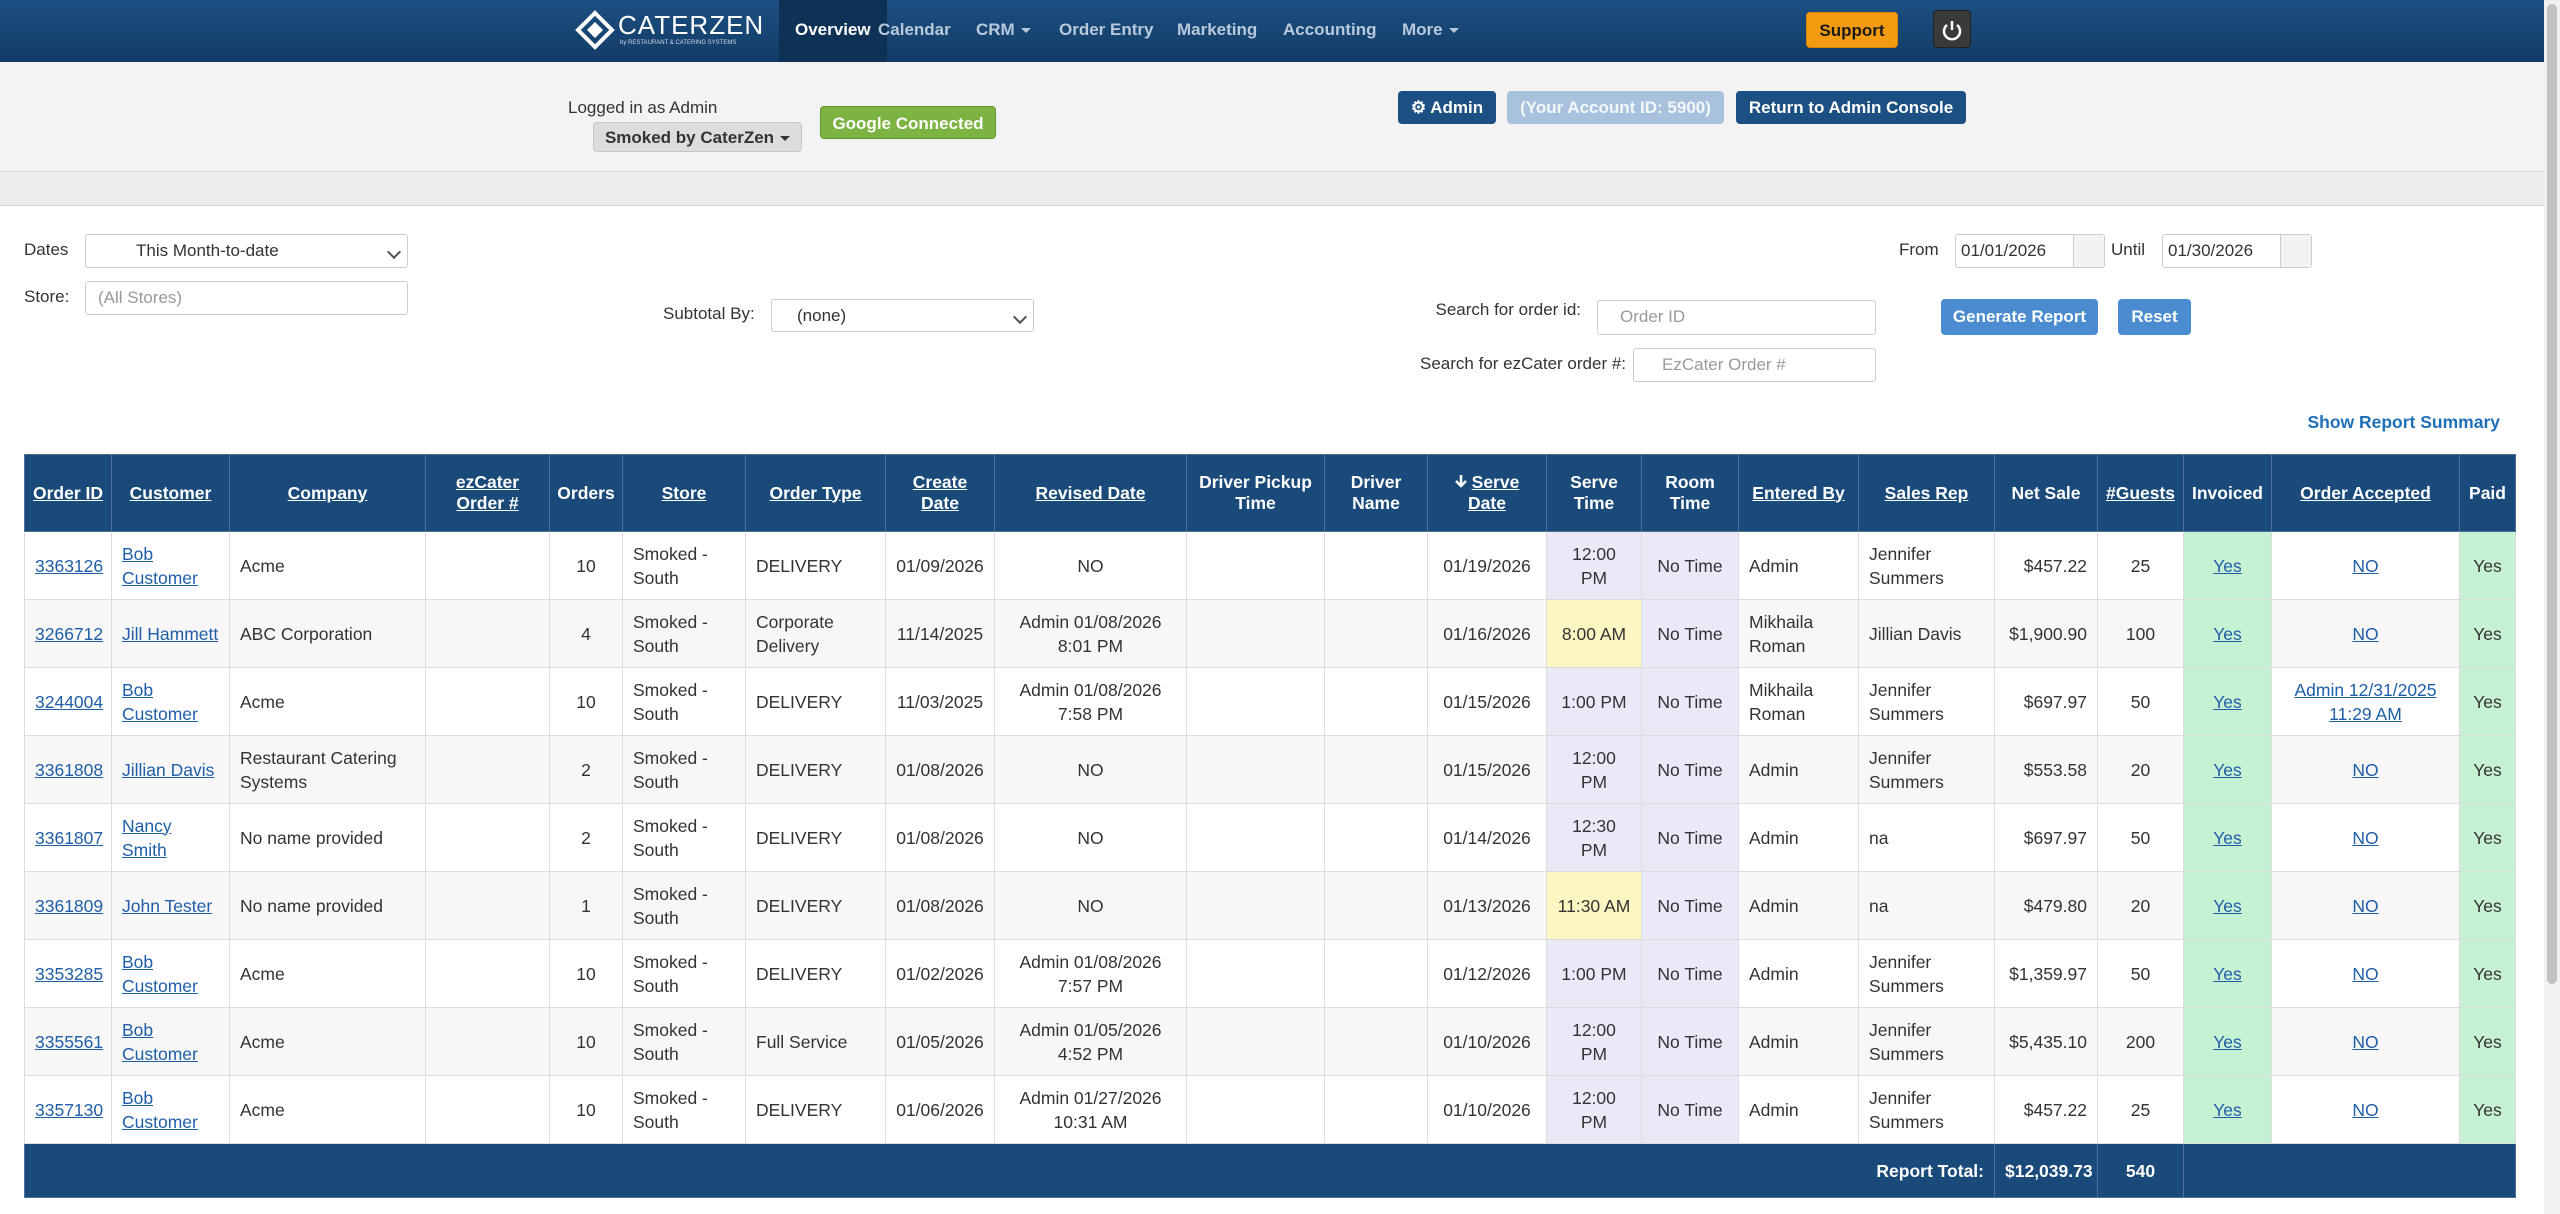 The height and width of the screenshot is (1214, 2560). What do you see at coordinates (815, 493) in the screenshot?
I see `column-header: Order Type` at bounding box center [815, 493].